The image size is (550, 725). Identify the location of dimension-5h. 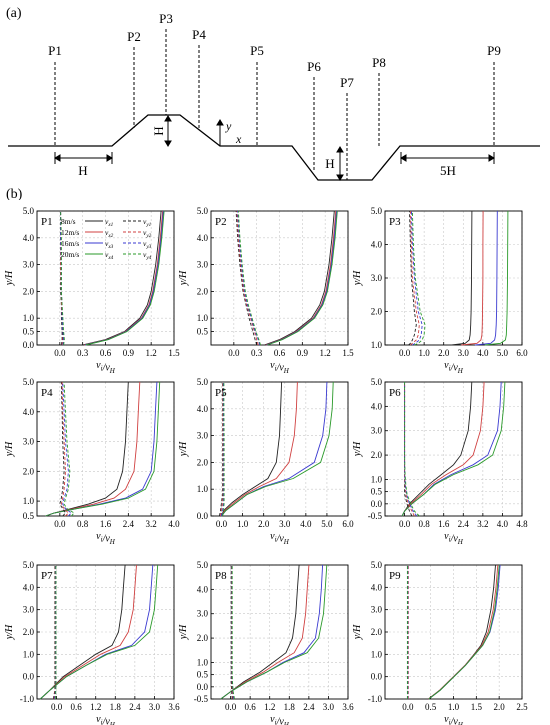
(447, 158).